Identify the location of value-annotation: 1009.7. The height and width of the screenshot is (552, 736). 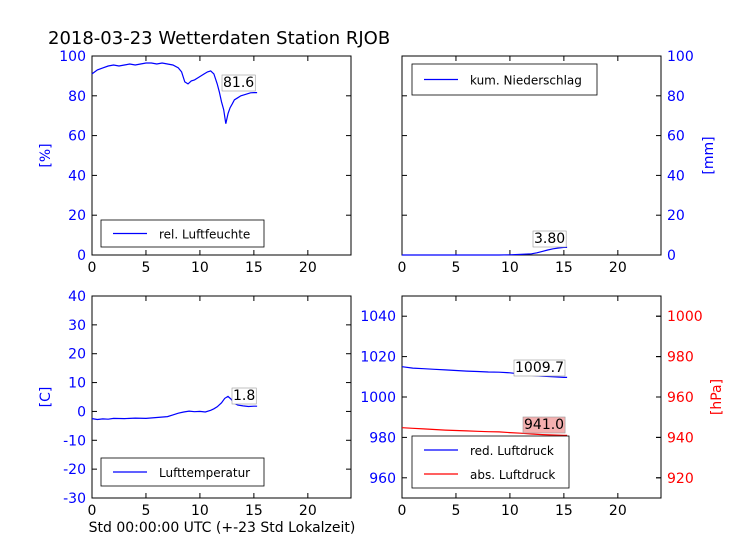
(539, 368).